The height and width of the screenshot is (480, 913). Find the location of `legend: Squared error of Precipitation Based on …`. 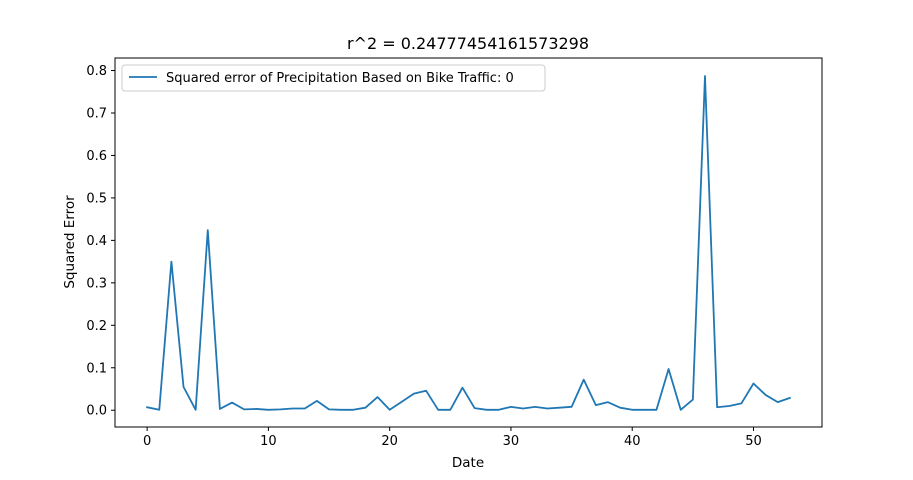

legend: Squared error of Precipitation Based on … is located at coordinates (333, 78).